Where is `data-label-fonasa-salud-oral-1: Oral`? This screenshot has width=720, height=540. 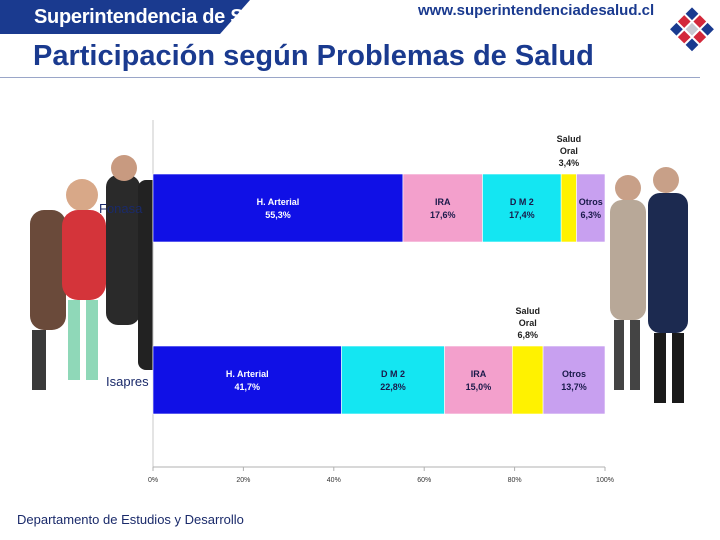 data-label-fonasa-salud-oral-1: Oral is located at coordinates (569, 151).